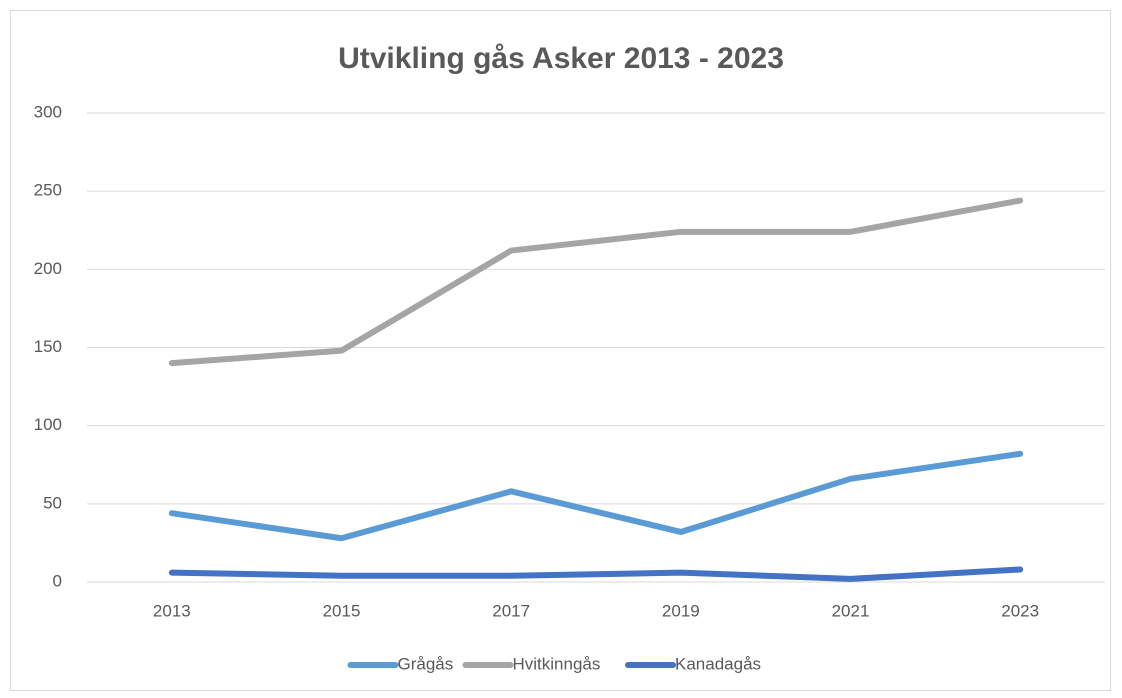  What do you see at coordinates (48, 190) in the screenshot?
I see `y-tick-label: 250` at bounding box center [48, 190].